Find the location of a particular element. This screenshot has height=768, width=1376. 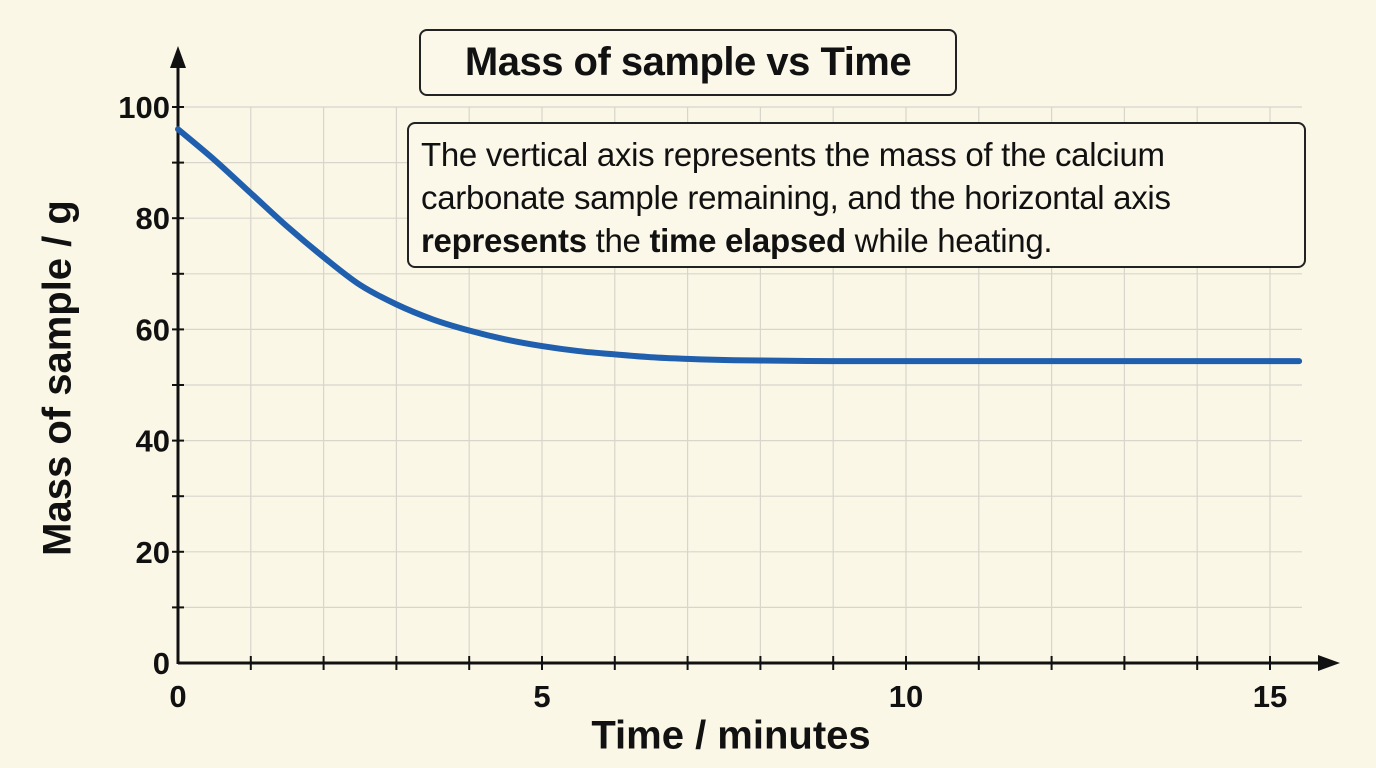

y-tick-label: 40 is located at coordinates (153, 441).